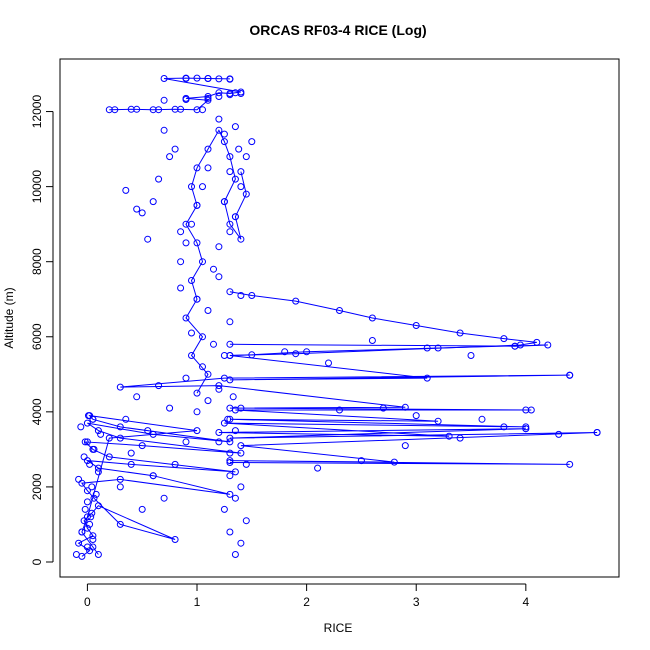 The width and height of the screenshot is (650, 650). I want to click on y-tick-label: 12000, so click(37, 112).